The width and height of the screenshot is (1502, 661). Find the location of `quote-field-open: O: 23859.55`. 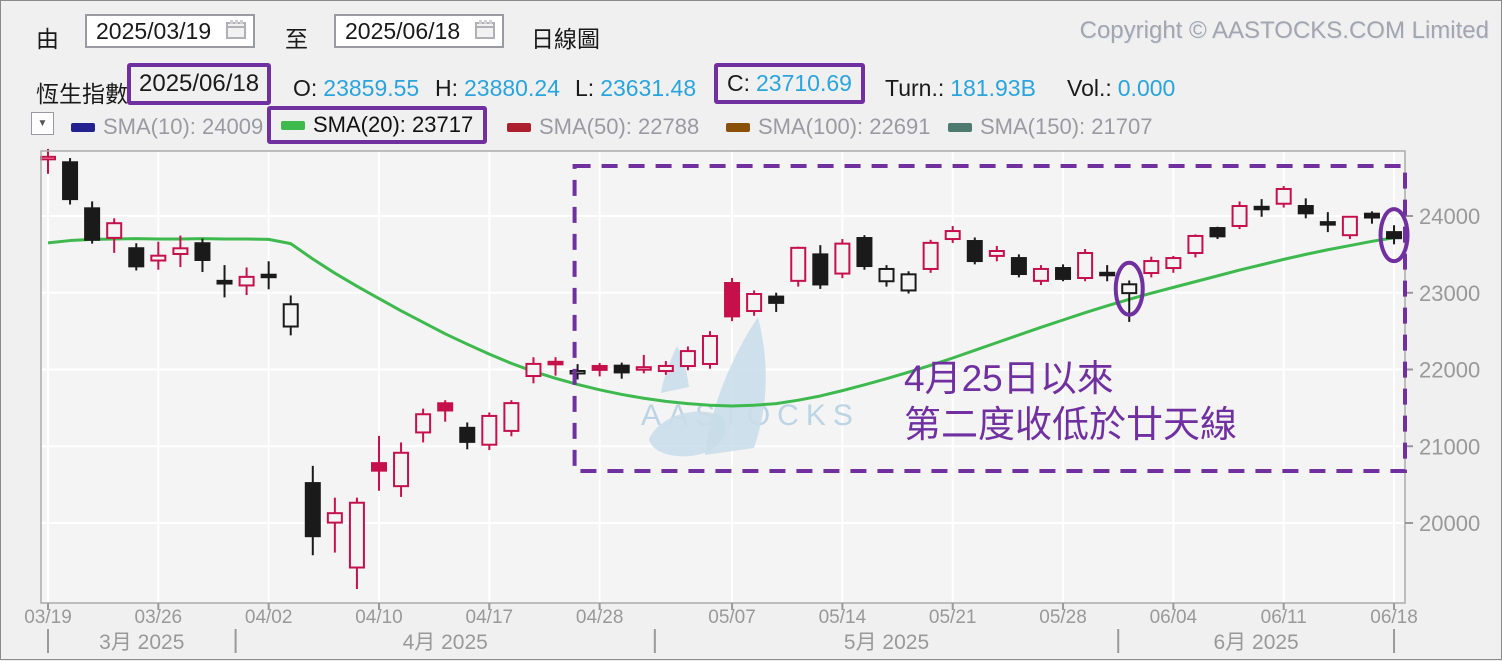

quote-field-open: O: 23859.55 is located at coordinates (356, 88).